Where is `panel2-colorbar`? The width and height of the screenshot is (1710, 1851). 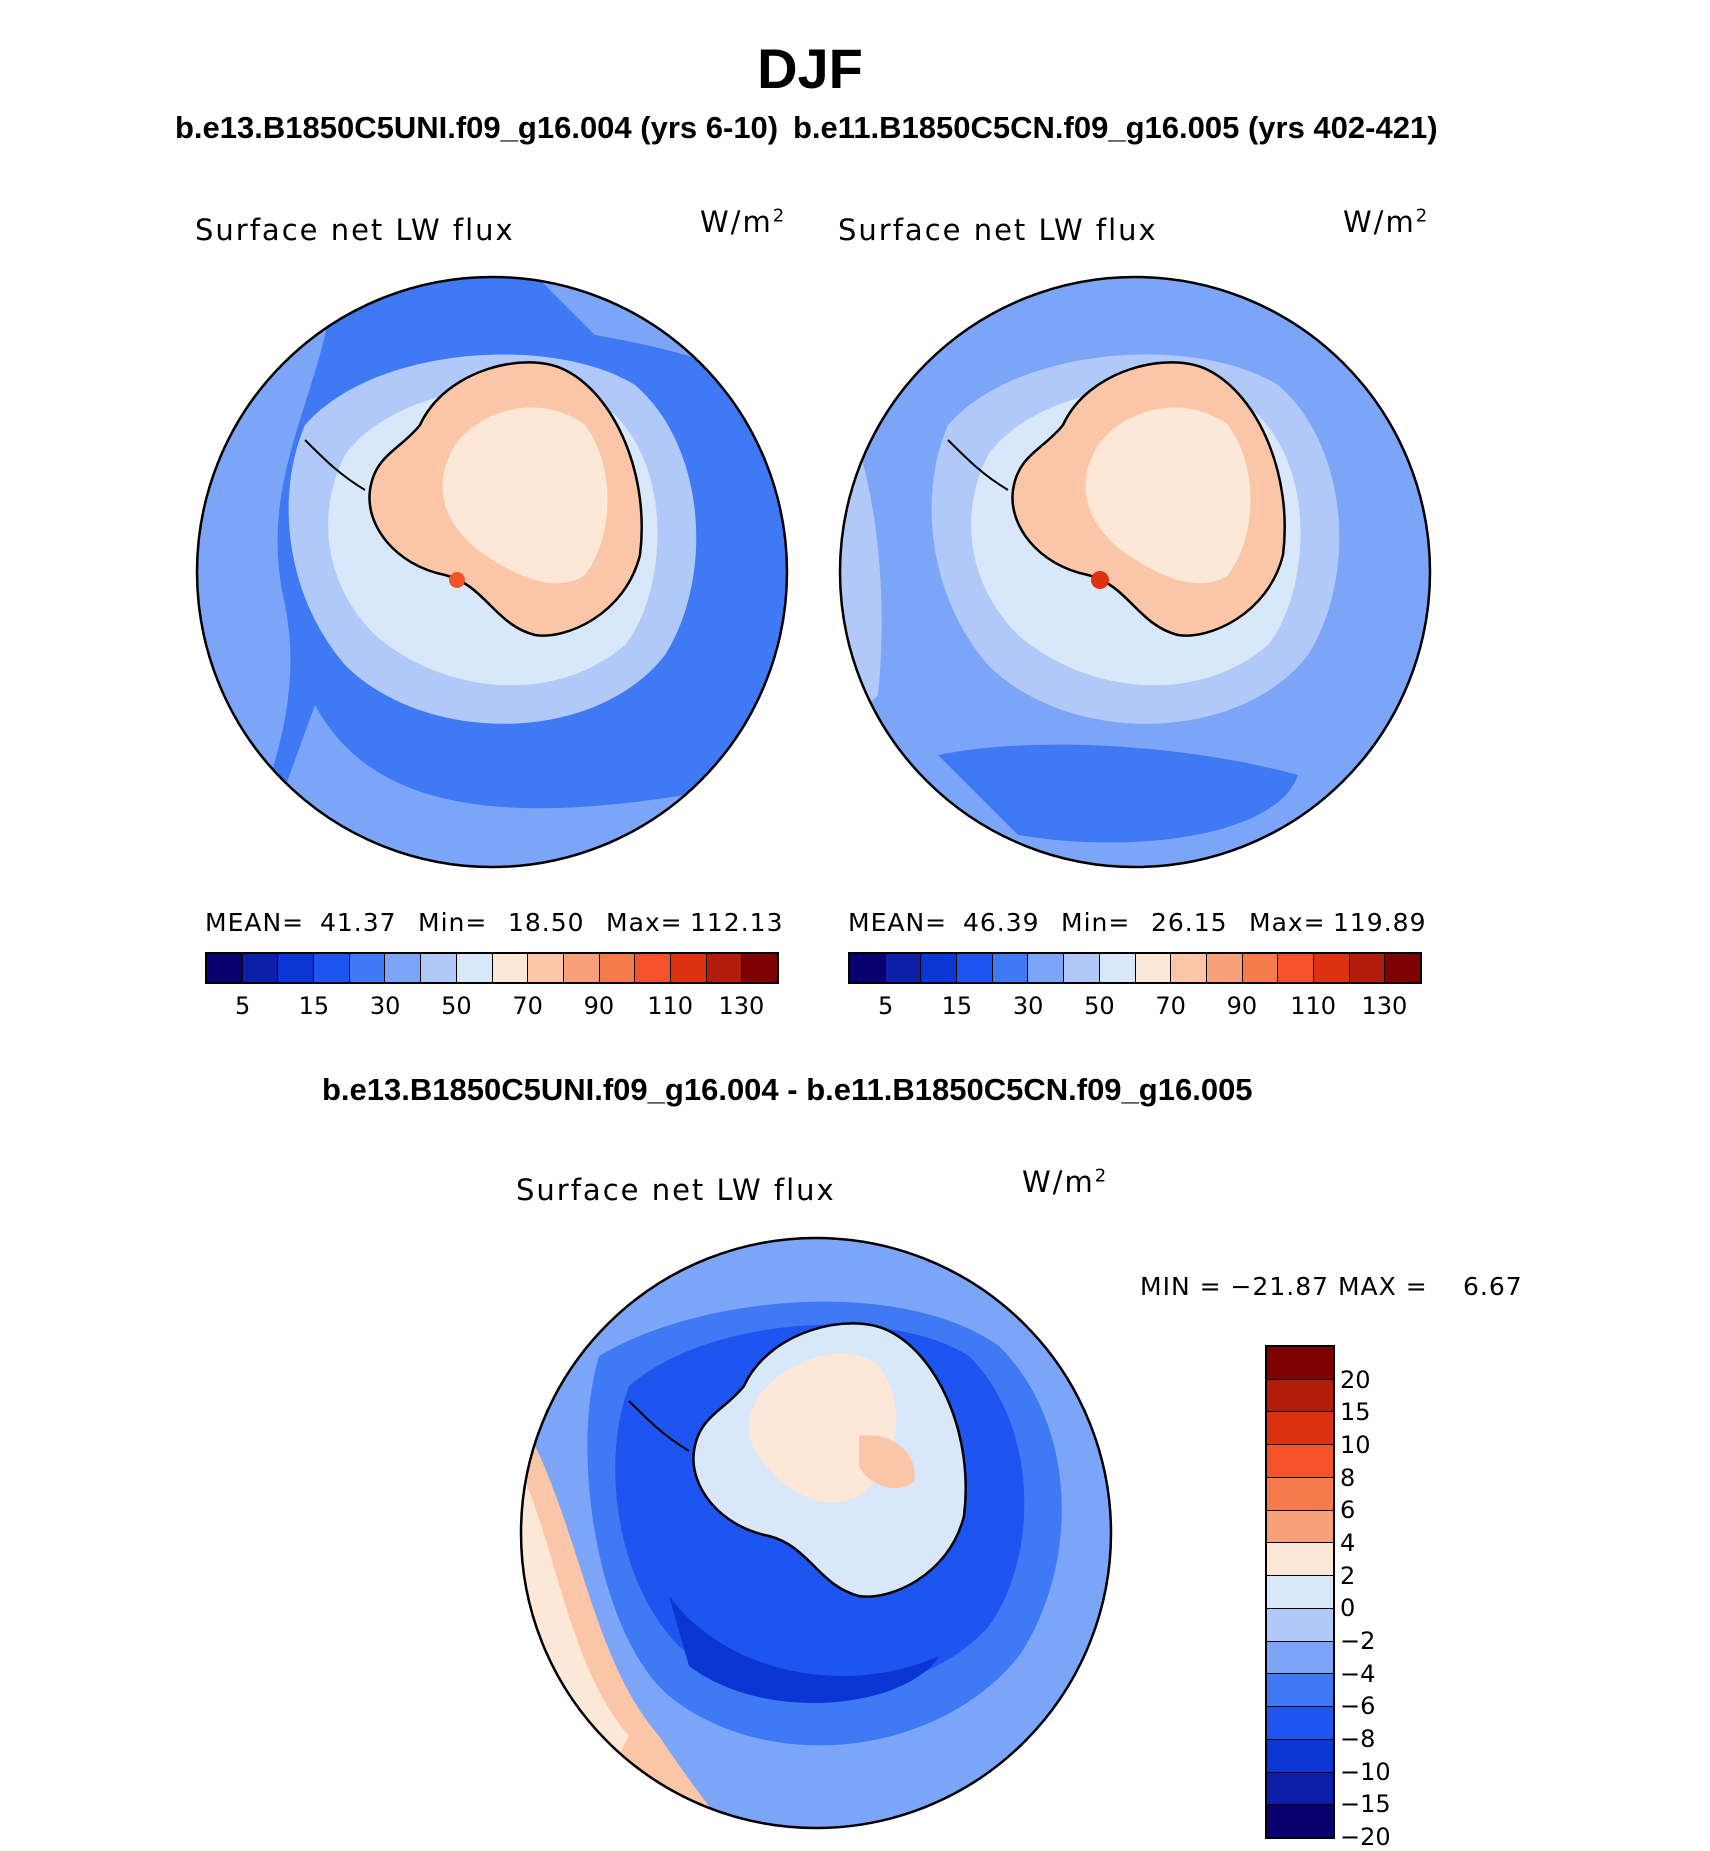 panel2-colorbar is located at coordinates (1135, 968).